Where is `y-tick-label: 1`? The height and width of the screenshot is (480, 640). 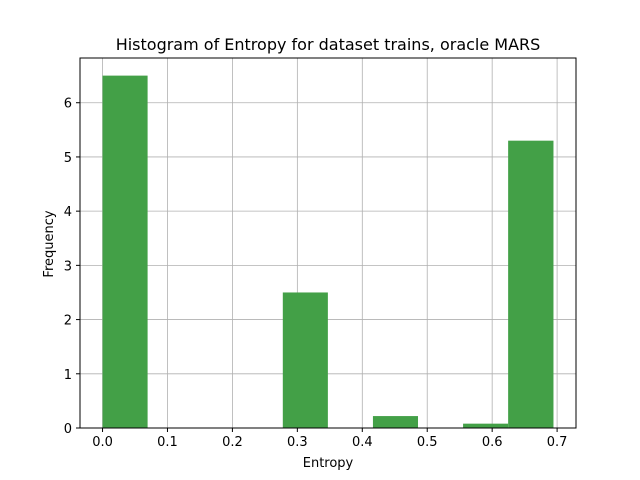
y-tick-label: 1 is located at coordinates (68, 375).